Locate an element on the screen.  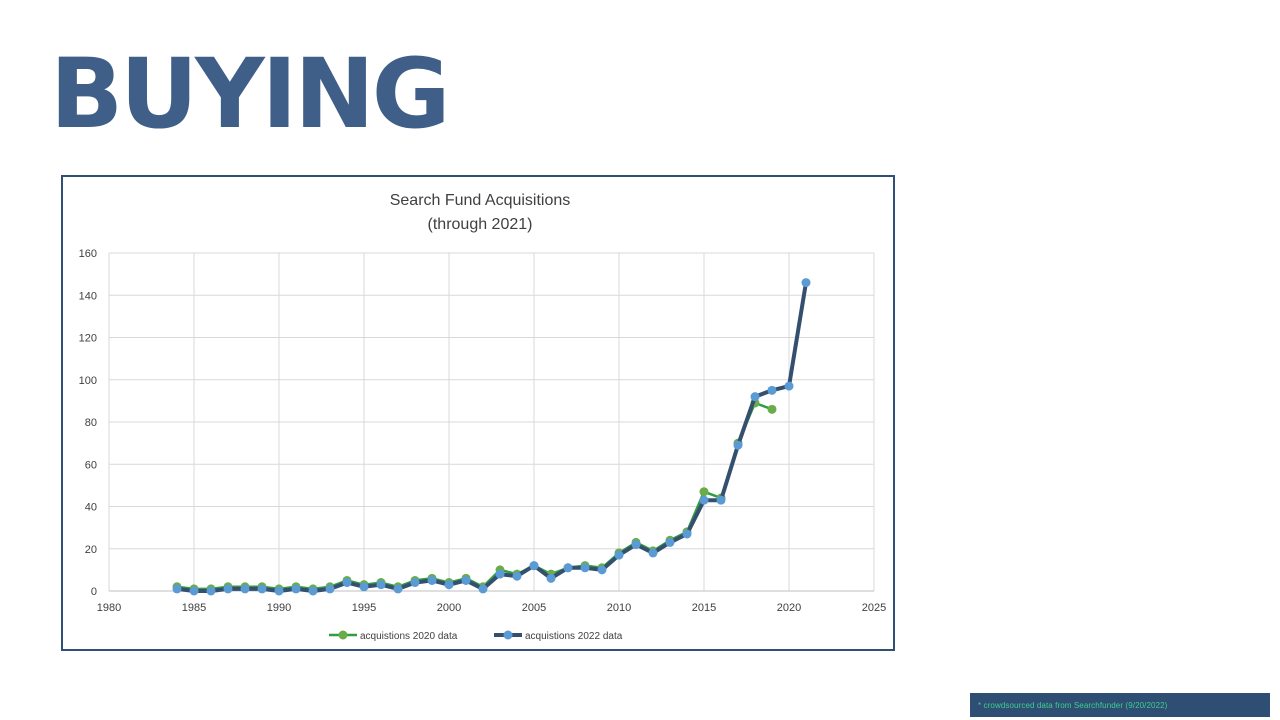
legend-entry: acquistions 2020 data is located at coordinates (393, 636).